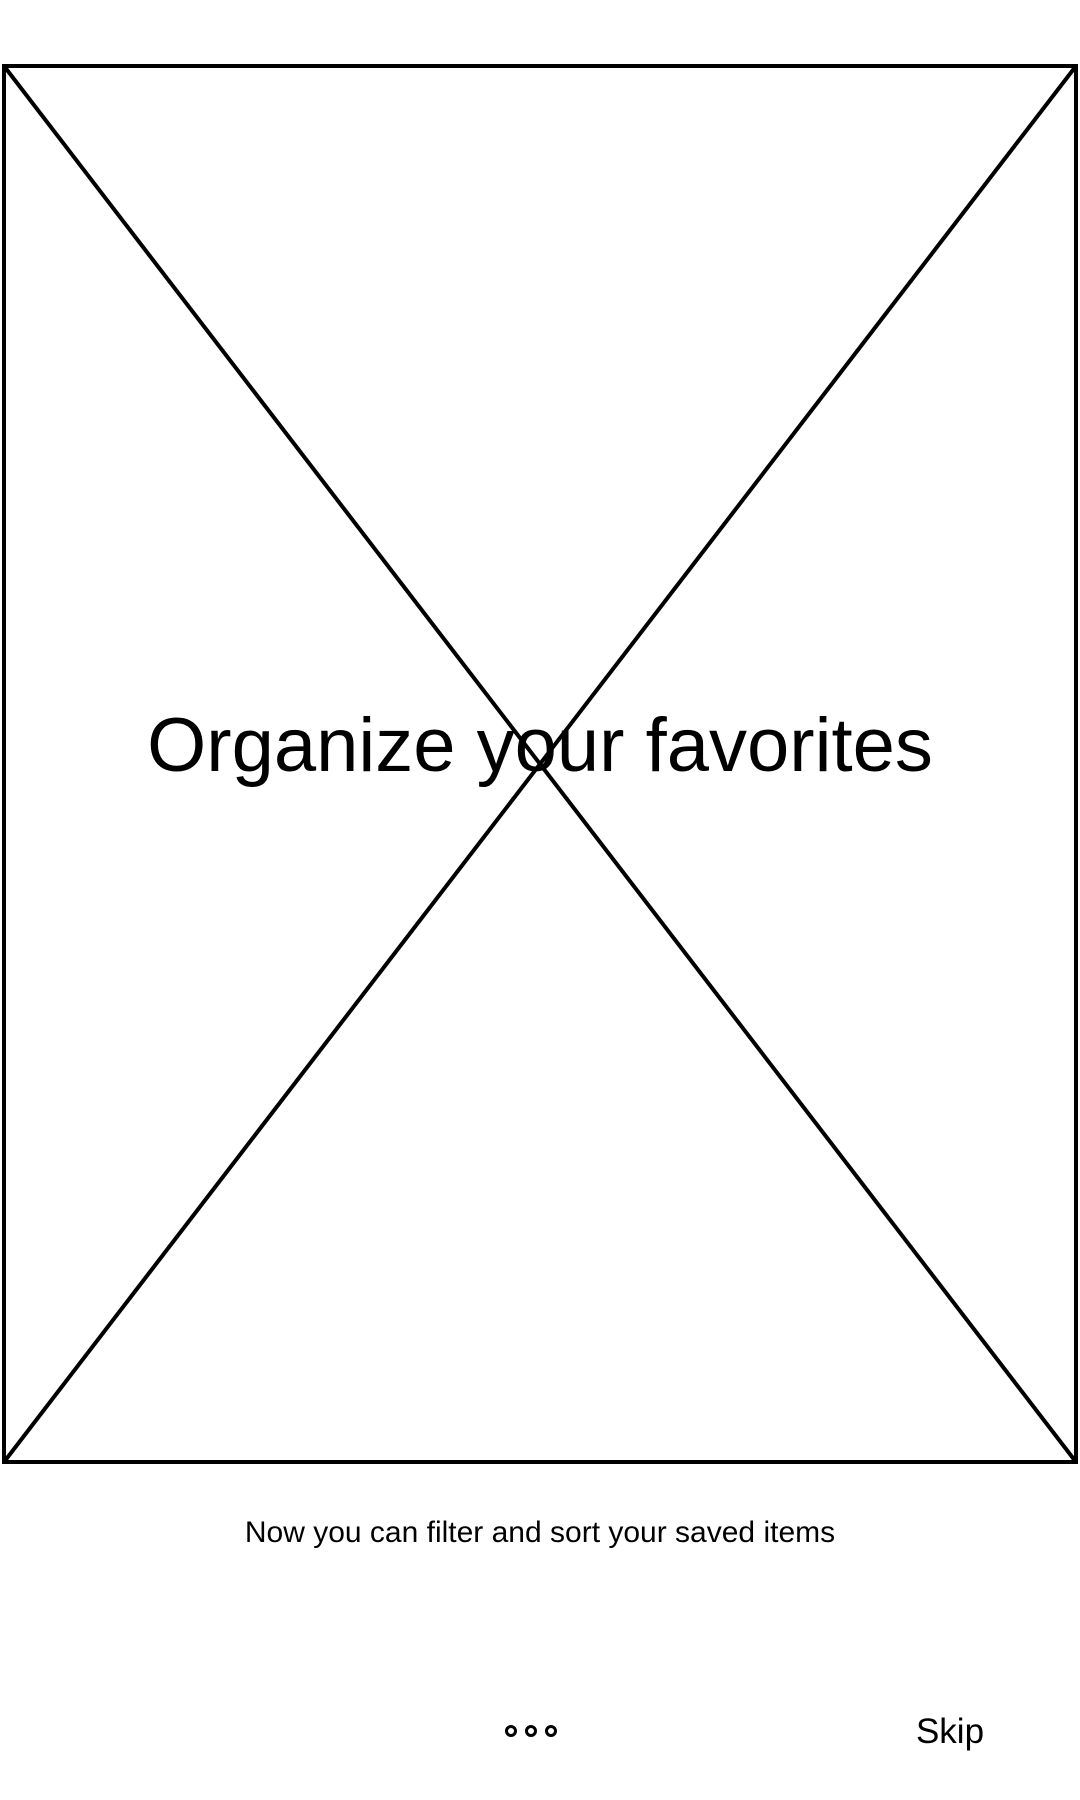 Image resolution: width=1080 pixels, height=1800 pixels. Describe the element at coordinates (540, 745) in the screenshot. I see `onboarding-title: Organize your favorites` at that location.